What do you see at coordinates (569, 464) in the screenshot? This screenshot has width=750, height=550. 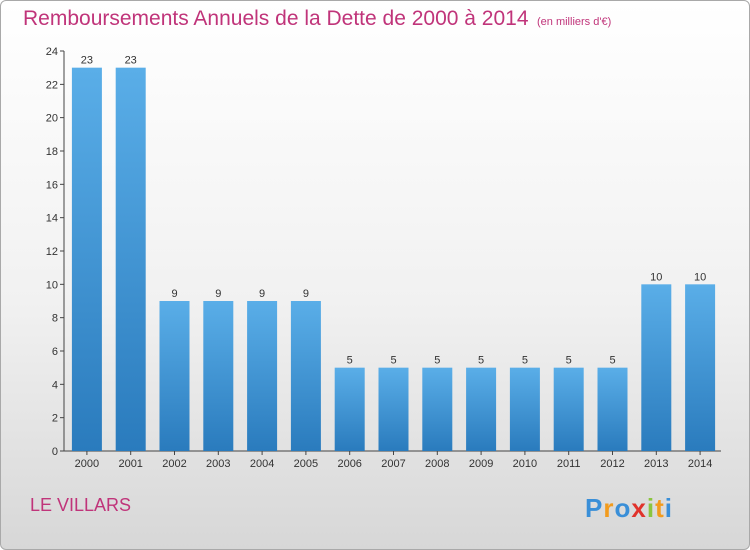 I see `x-tick-label: 2011` at bounding box center [569, 464].